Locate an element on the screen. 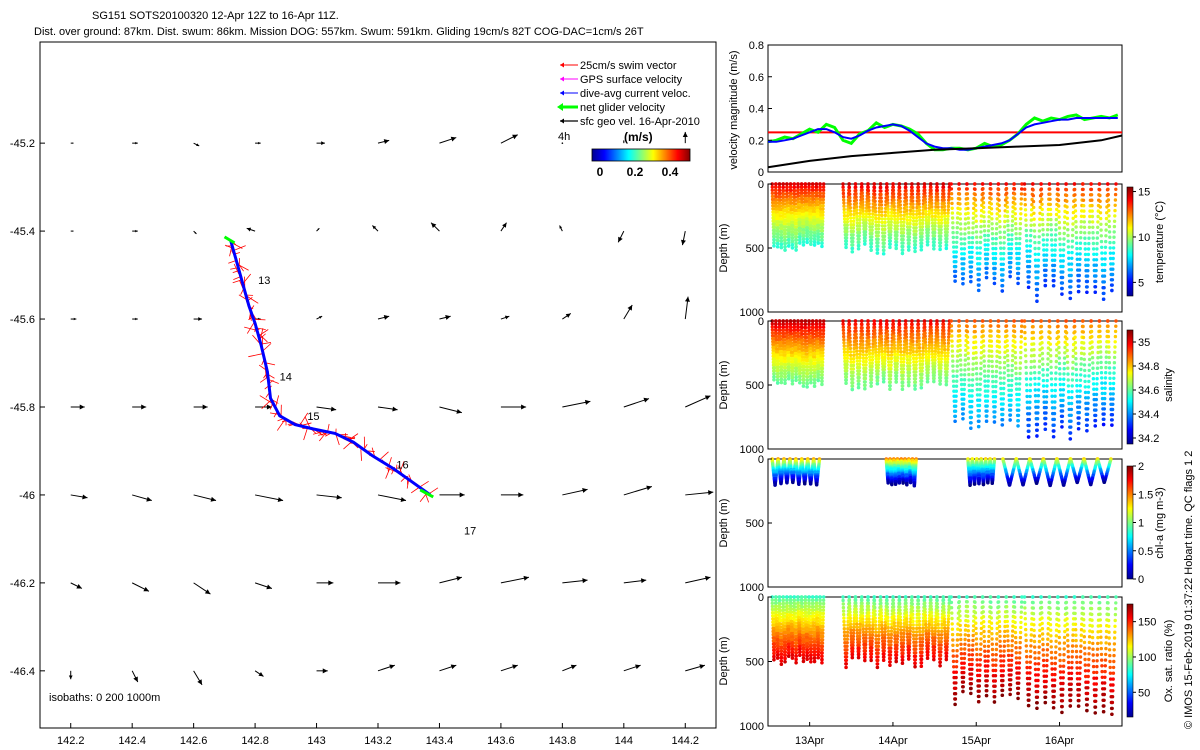 This screenshot has width=1200, height=750. temperature-colorbar is located at coordinates (1130, 241).